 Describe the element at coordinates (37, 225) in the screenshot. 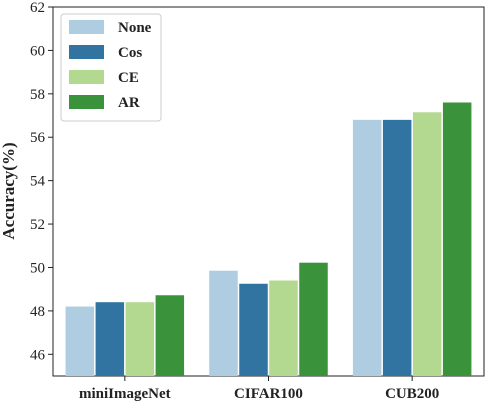

I see `y-tick-label: 52` at that location.